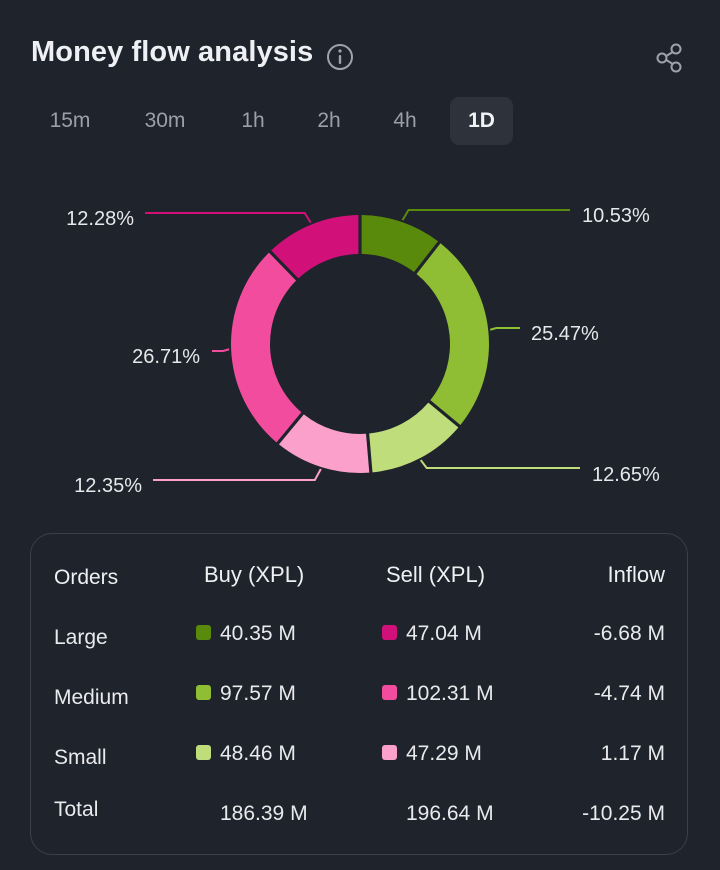 This screenshot has height=870, width=720. What do you see at coordinates (264, 813) in the screenshot?
I see `row-total-buy: 186.39 M` at bounding box center [264, 813].